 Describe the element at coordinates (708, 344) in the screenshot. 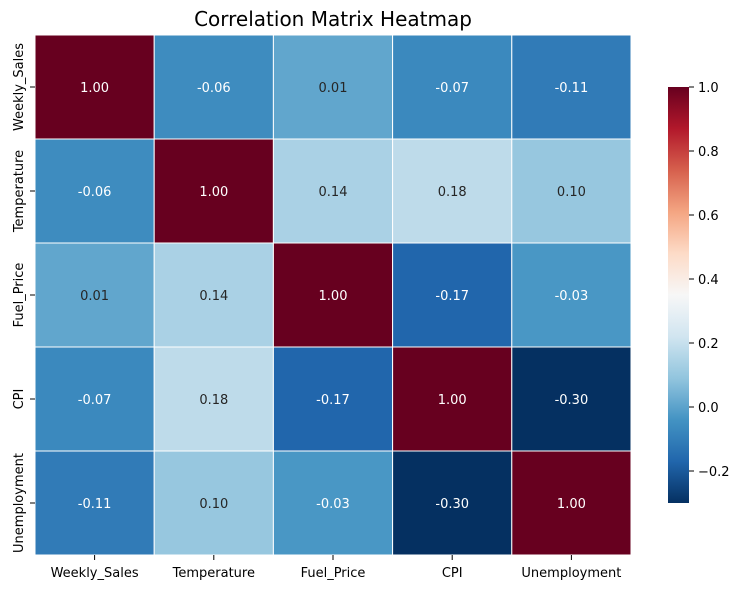

I see `colorbar-tick-label-2: 0.2` at that location.